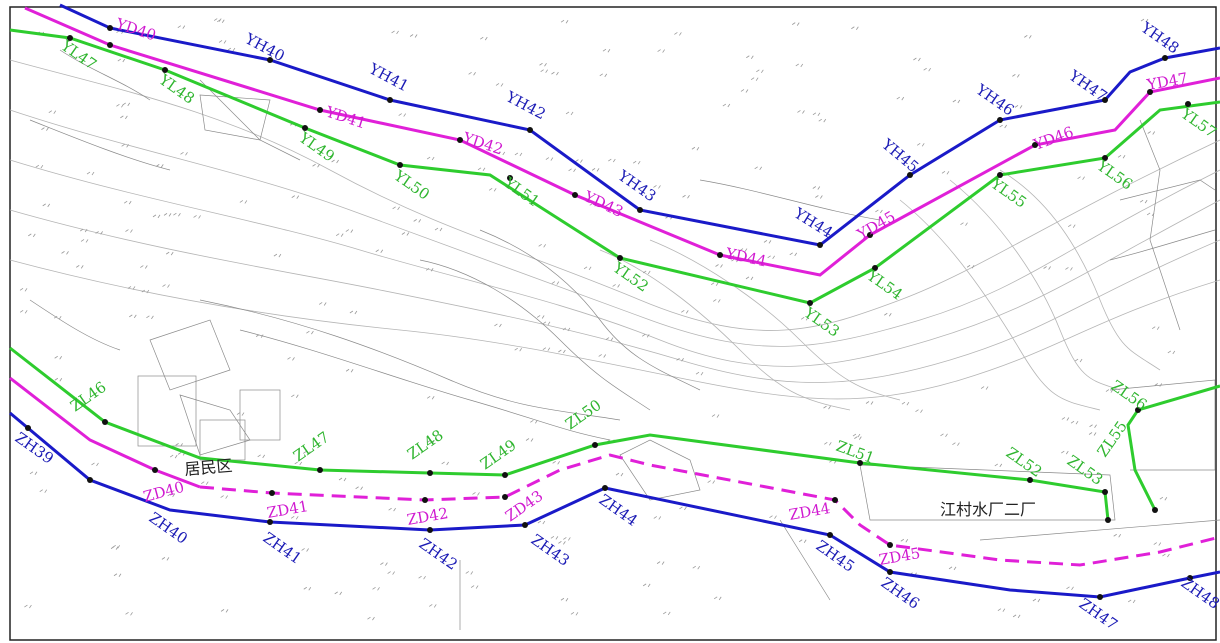 The width and height of the screenshot is (1220, 643). Describe the element at coordinates (709, 510) in the screenshot. I see `zd-alignment-dashed` at that location.